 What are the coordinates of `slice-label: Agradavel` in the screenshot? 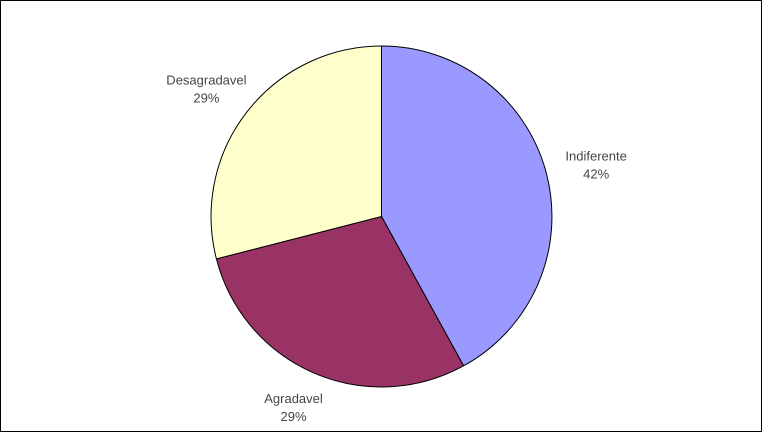 It's located at (293, 398).